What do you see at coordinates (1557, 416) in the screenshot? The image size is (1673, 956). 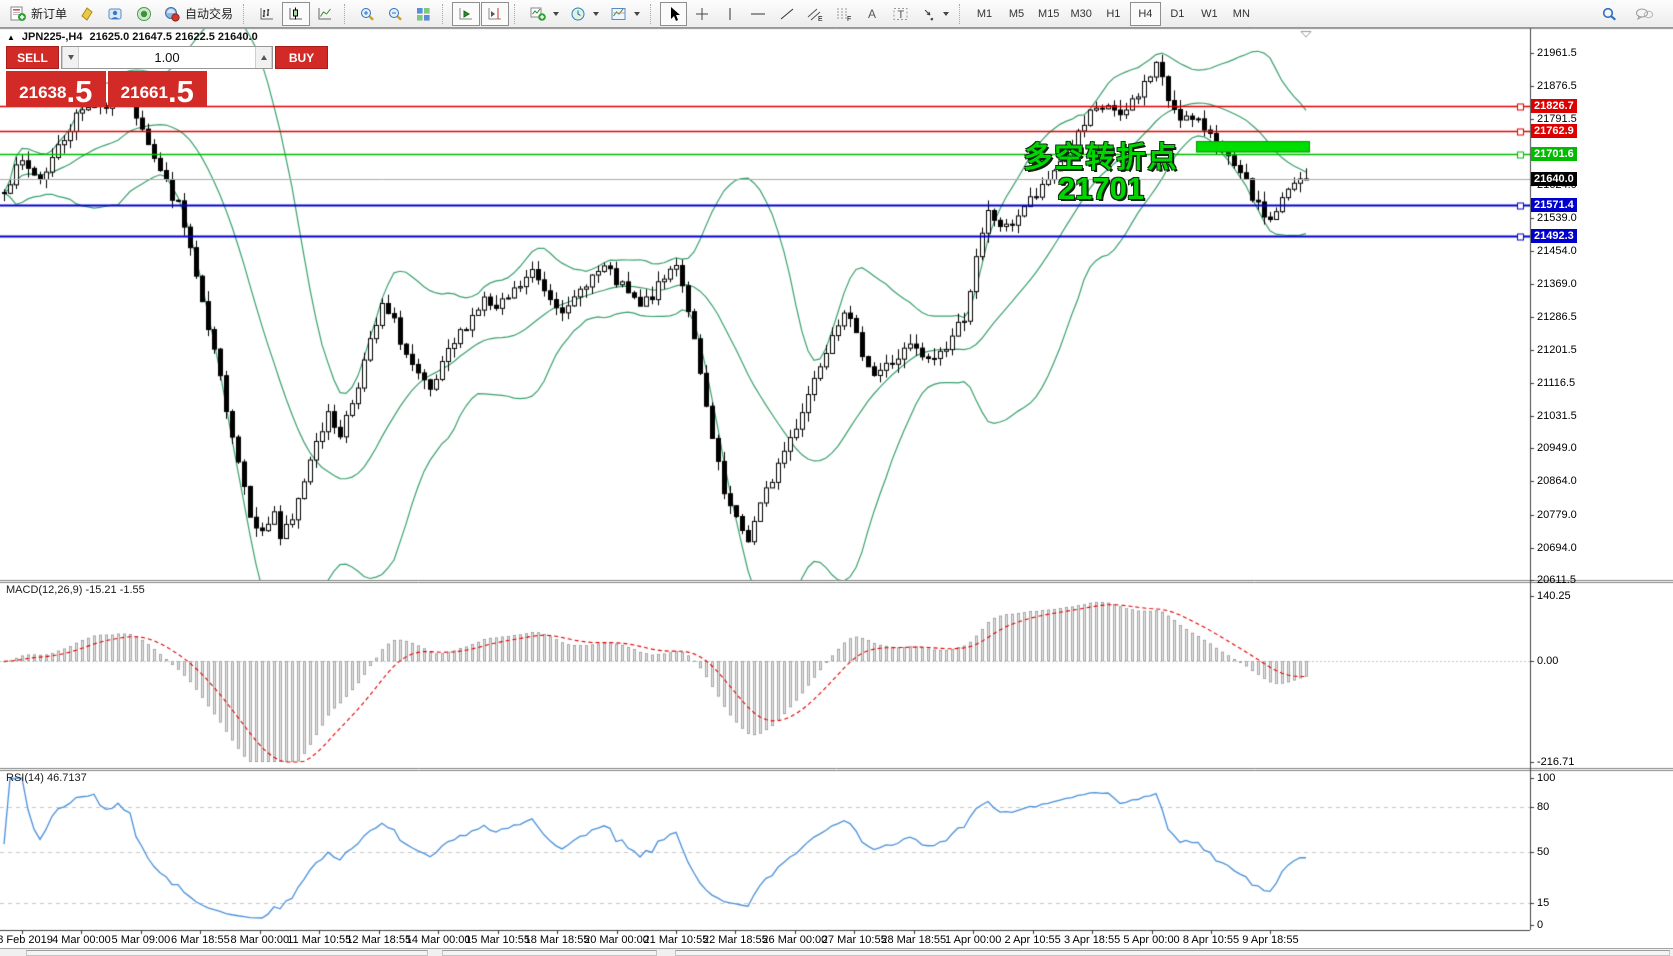 I see `price-tick-label: 21031.5` at bounding box center [1557, 416].